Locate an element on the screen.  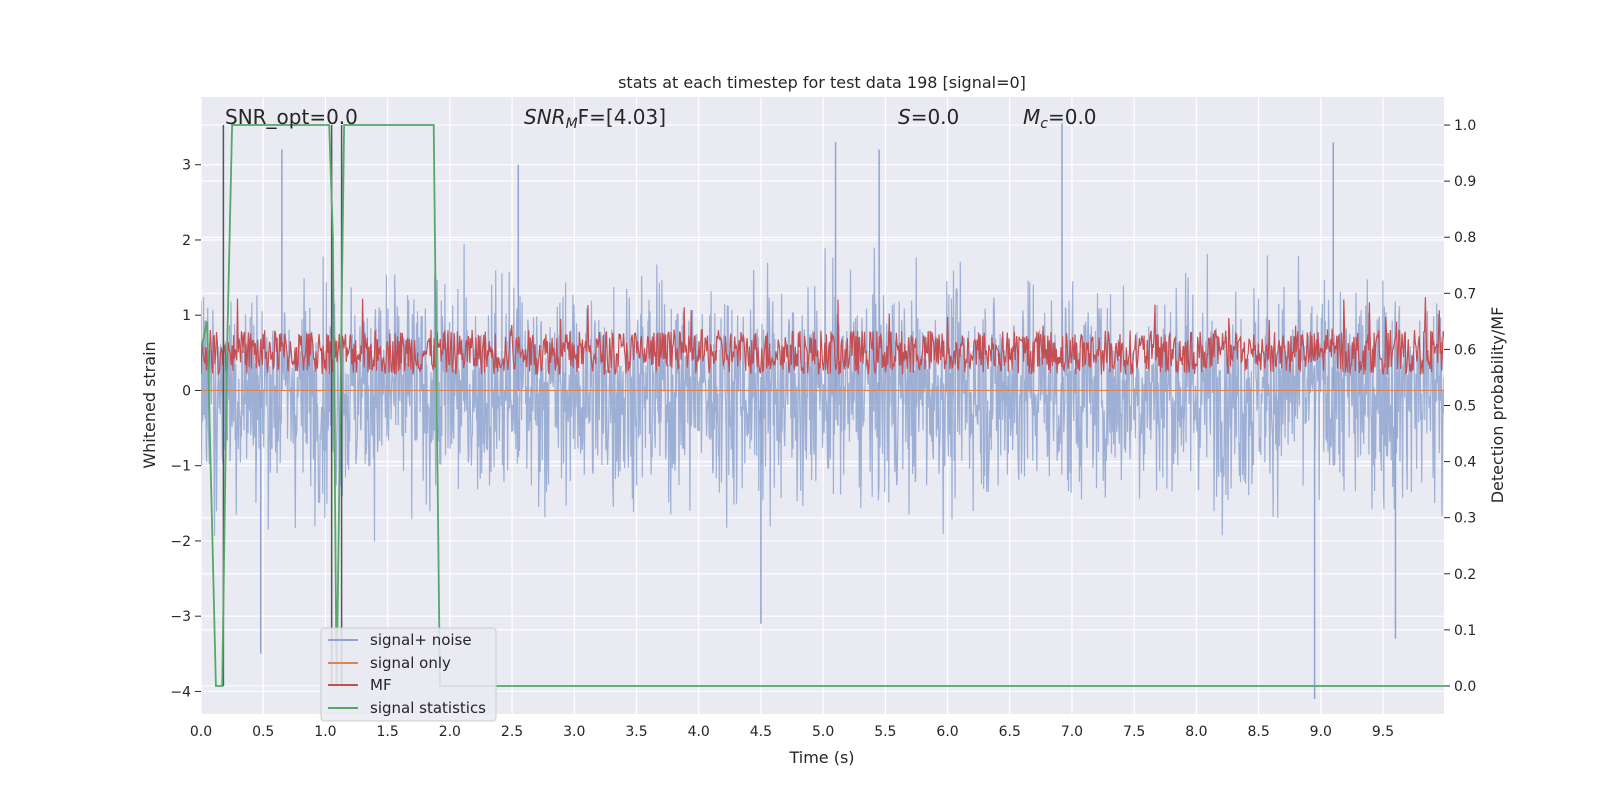
x-tick-label: 2.0 is located at coordinates (450, 732).